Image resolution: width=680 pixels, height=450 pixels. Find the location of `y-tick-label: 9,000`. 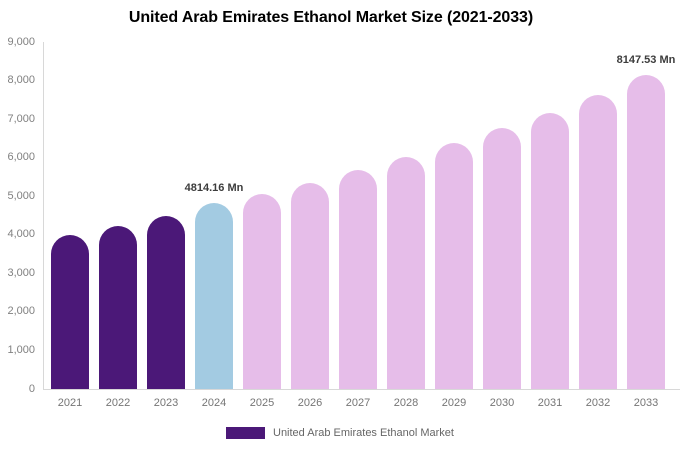

y-tick-label: 9,000 is located at coordinates (21, 41).